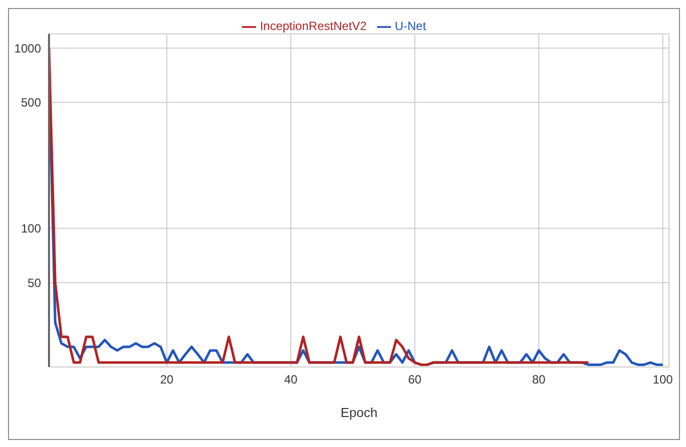 Image resolution: width=686 pixels, height=447 pixels. I want to click on y-tick-label: 50, so click(35, 283).